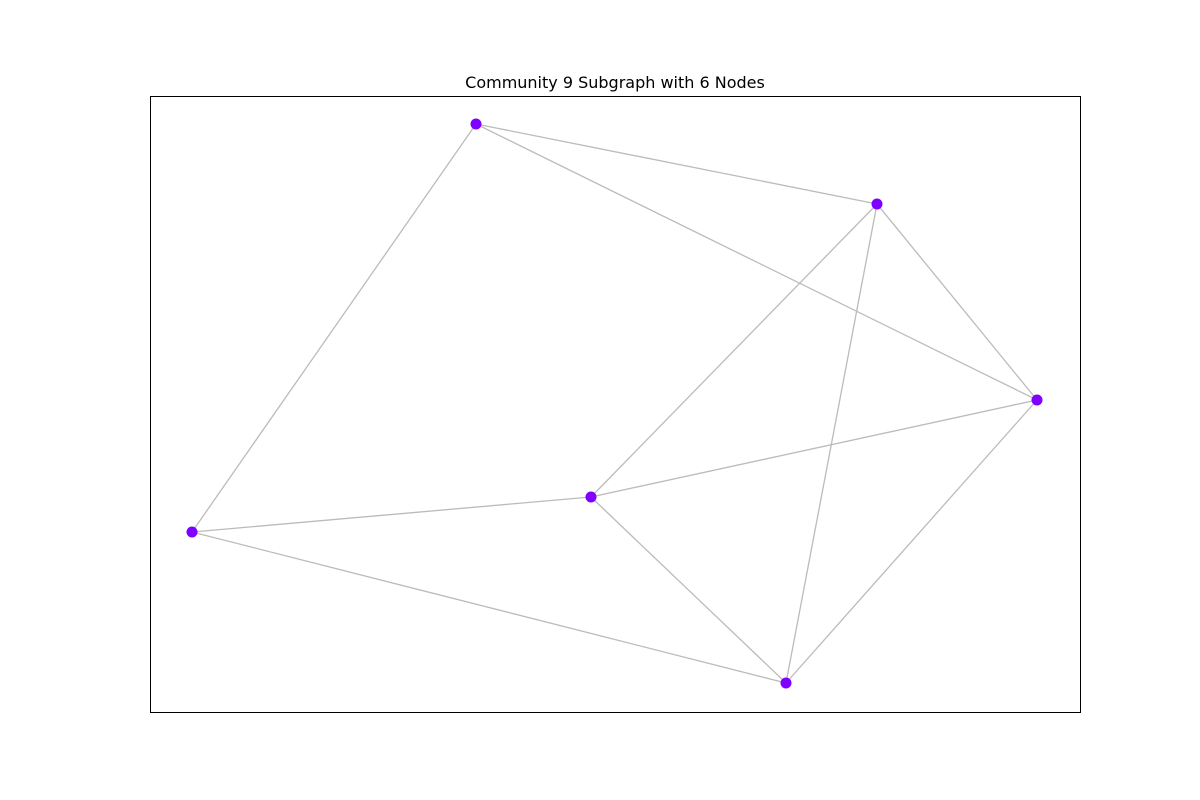  I want to click on edge-n1-n5, so click(334, 328).